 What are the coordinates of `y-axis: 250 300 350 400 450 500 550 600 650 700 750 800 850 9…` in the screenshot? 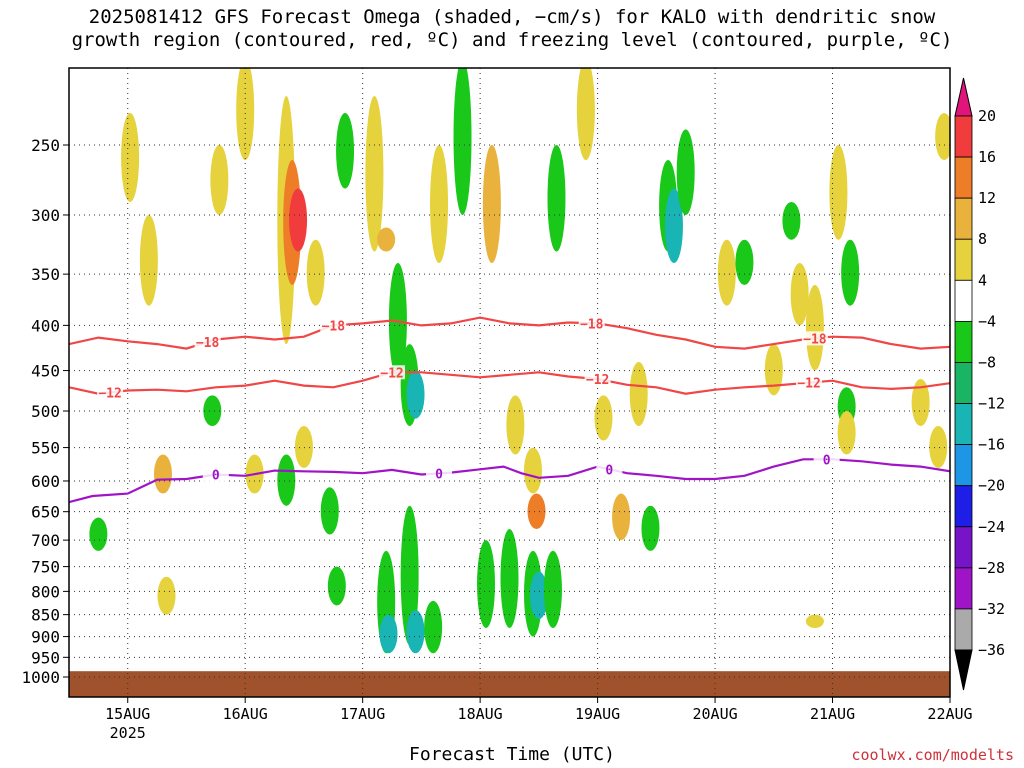 It's located at (45, 411).